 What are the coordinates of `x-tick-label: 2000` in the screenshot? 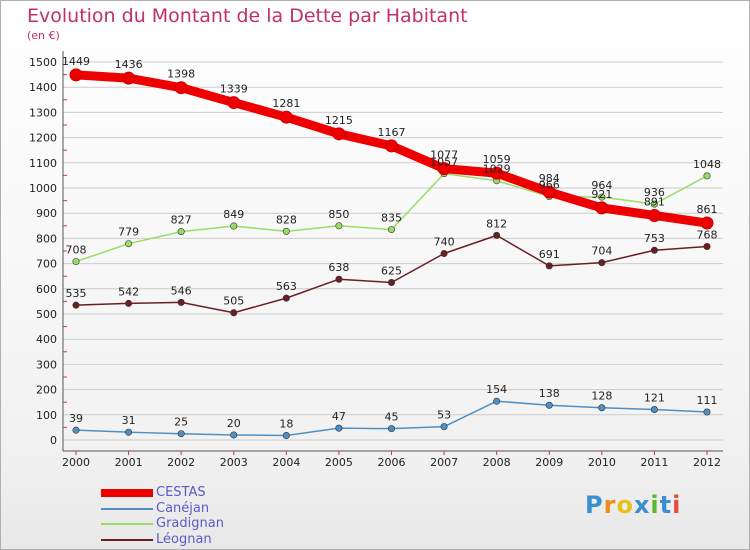 It's located at (76, 462).